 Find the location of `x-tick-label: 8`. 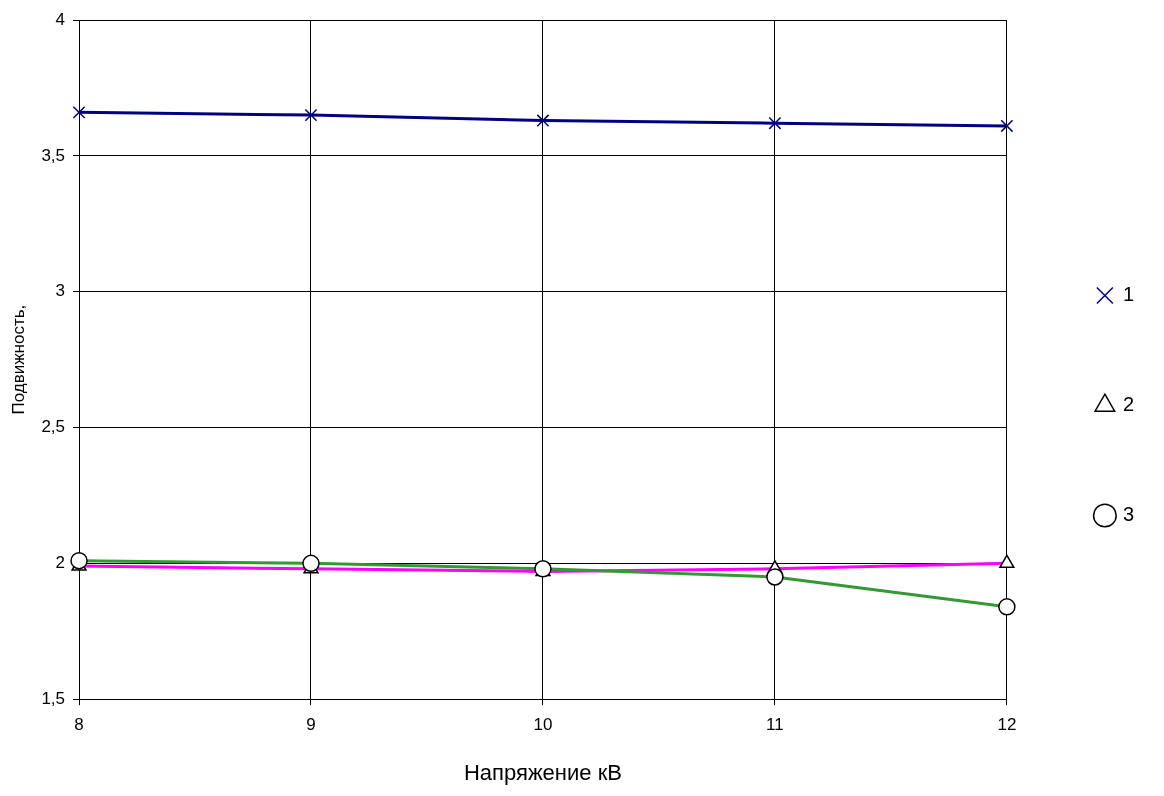

x-tick-label: 8 is located at coordinates (79, 725).